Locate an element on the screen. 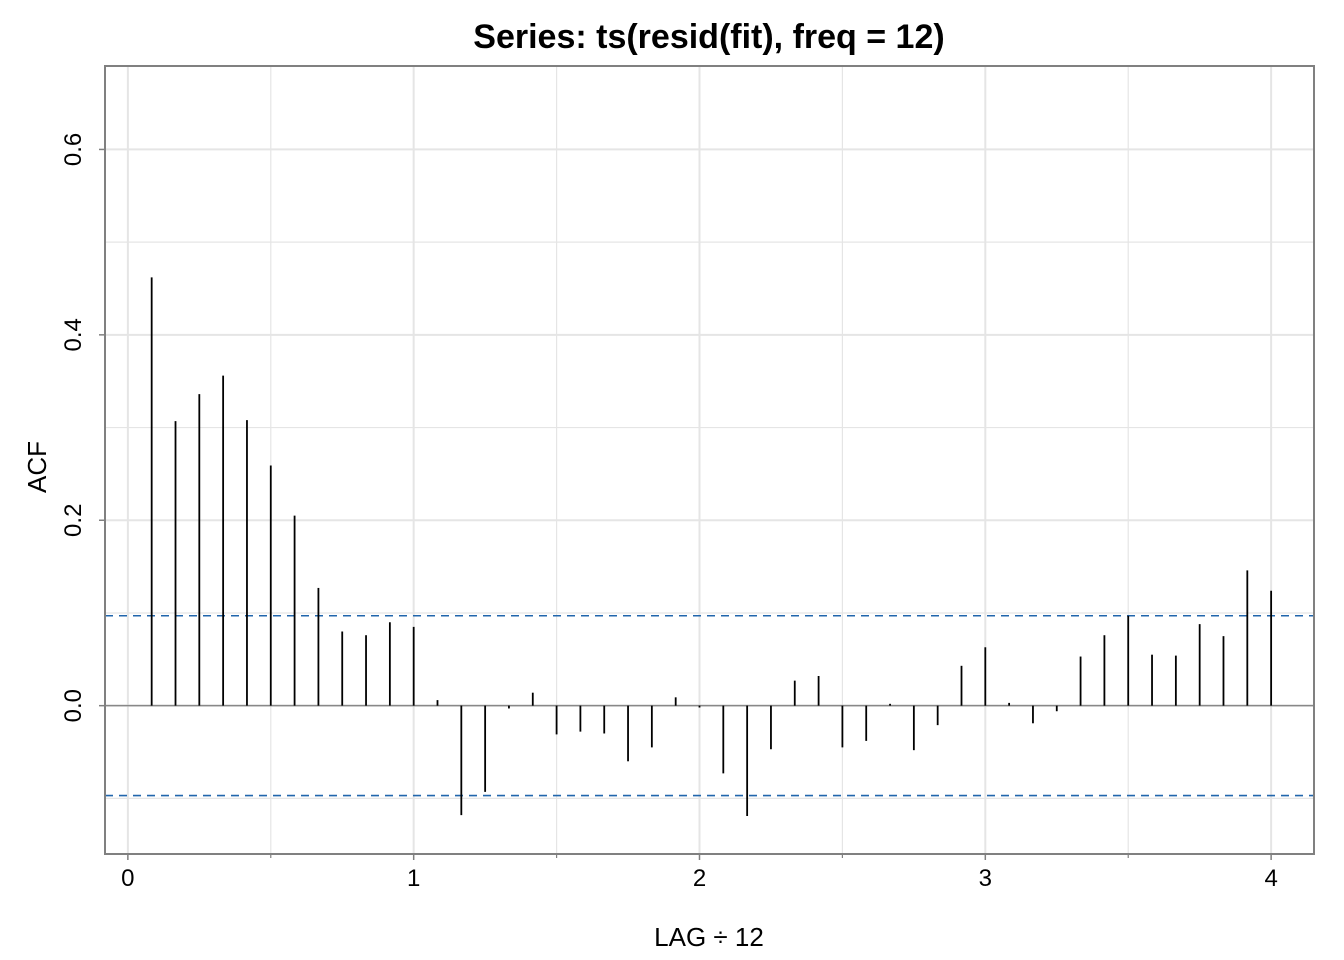 This screenshot has height=960, width=1344. x-tick-label: 4 is located at coordinates (1270, 878).